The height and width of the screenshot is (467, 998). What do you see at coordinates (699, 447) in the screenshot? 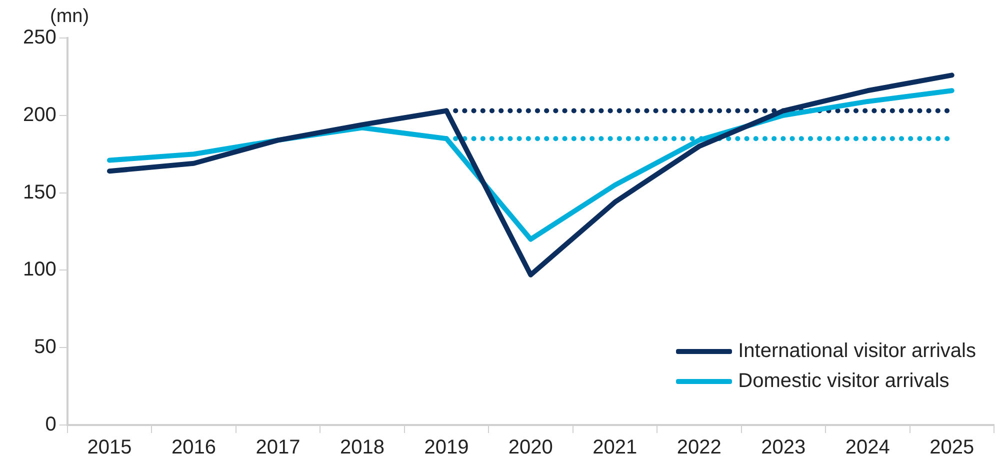
I see `x-tick-label: 2022` at bounding box center [699, 447].